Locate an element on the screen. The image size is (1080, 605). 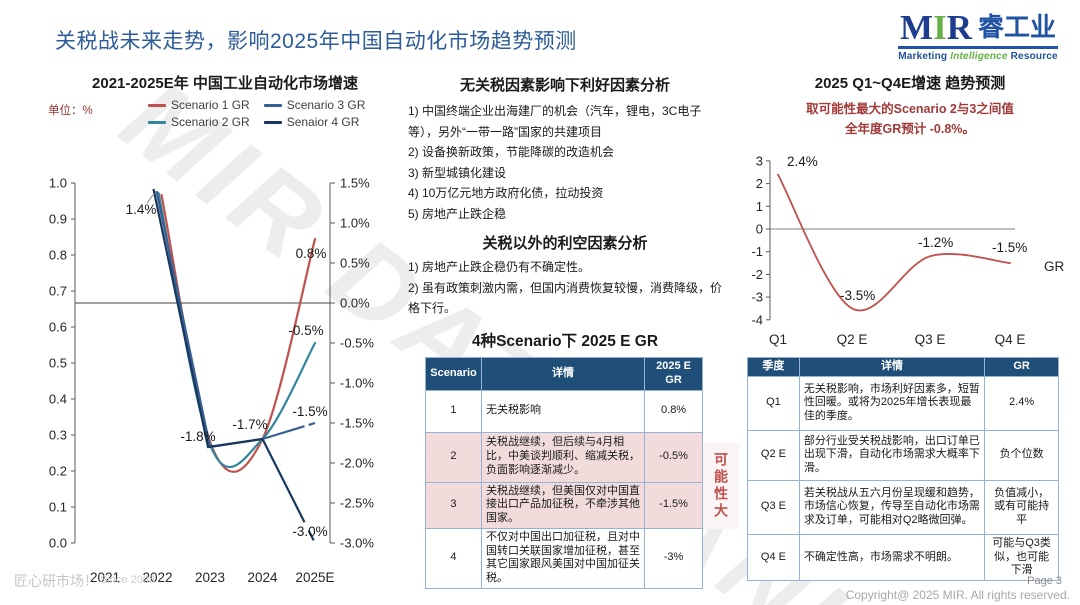
legend-item: Scenario 1 GR is located at coordinates (199, 105).